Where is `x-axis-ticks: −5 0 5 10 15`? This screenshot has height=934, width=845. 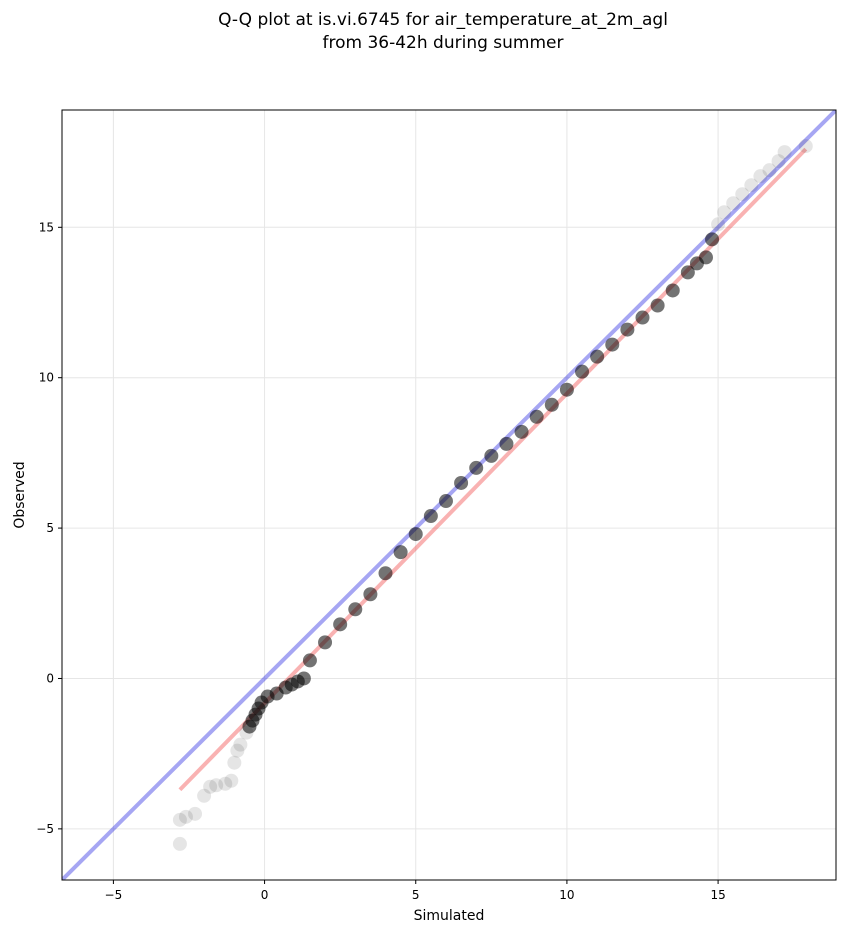 x-axis-ticks: −5 0 5 10 15 is located at coordinates (415, 891).